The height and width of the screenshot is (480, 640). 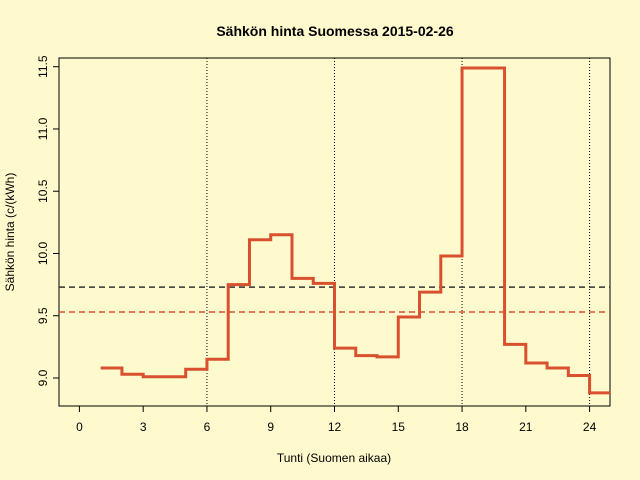 What do you see at coordinates (143, 427) in the screenshot?
I see `x-tick-label: 3` at bounding box center [143, 427].